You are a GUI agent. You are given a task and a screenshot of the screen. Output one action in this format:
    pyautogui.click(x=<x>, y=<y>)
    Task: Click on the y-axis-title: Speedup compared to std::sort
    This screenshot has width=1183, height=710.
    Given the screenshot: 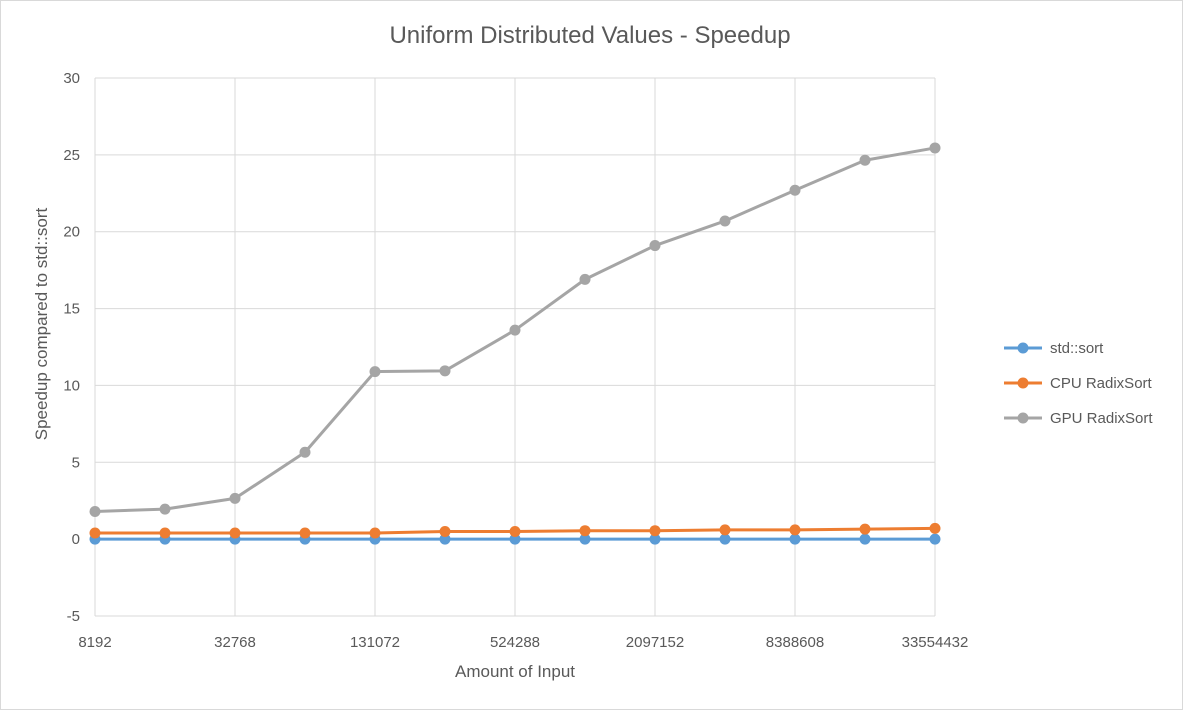 What is the action you would take?
    pyautogui.click(x=41, y=323)
    